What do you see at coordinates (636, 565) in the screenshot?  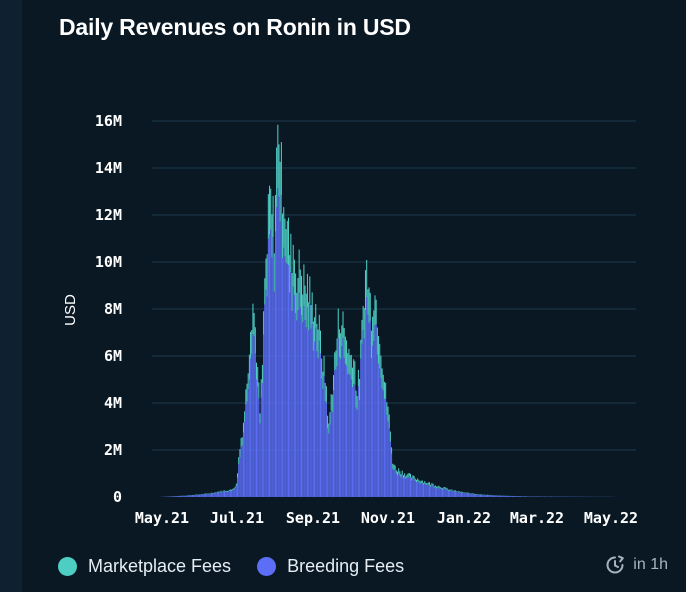 I see `refresh-indicator: in 1h` at bounding box center [636, 565].